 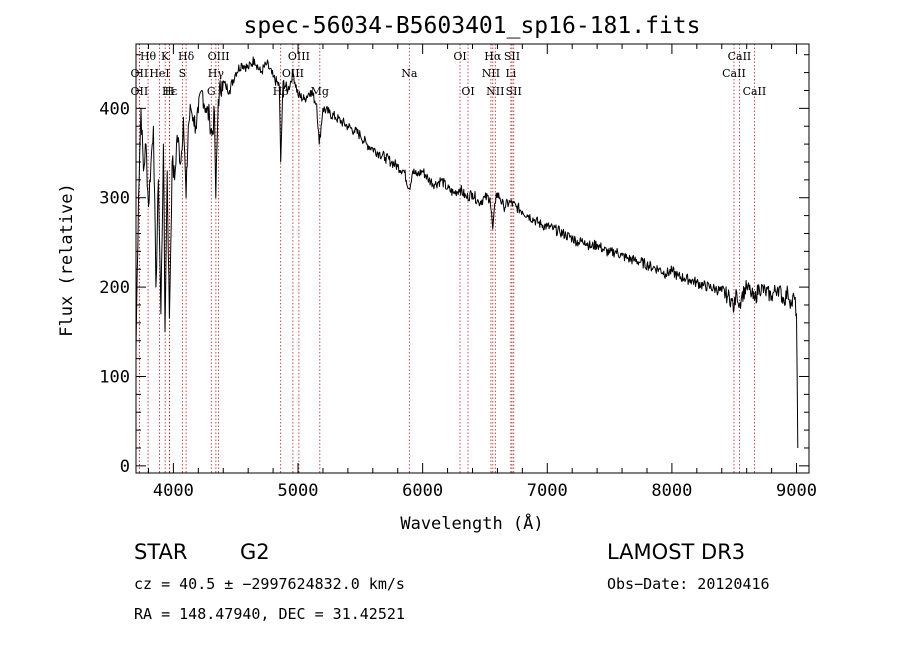 I want to click on line-label: Hα, so click(x=493, y=56).